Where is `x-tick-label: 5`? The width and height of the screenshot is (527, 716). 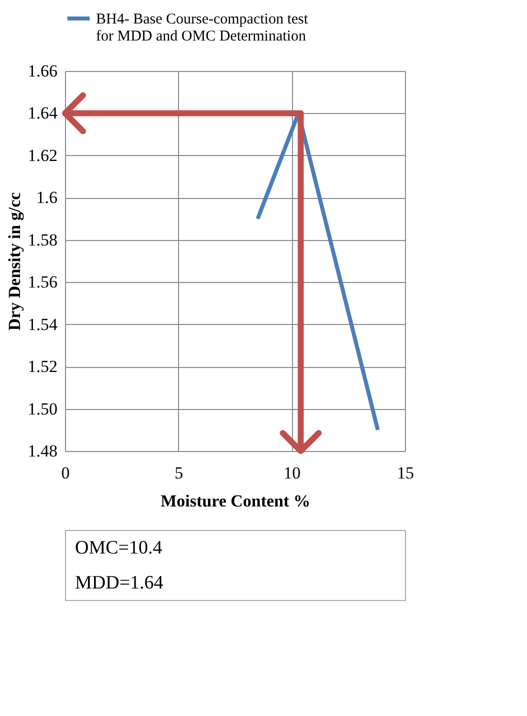
x-tick-label: 5 is located at coordinates (179, 473).